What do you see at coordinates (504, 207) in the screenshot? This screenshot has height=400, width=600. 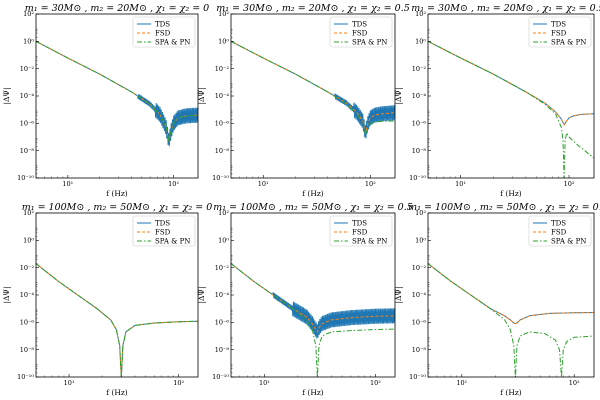 I see `panel-title: m₁ = 100M⊙ , m₂ = 50M⊙ , χ₁ = χ₂ = 0.99` at bounding box center [504, 207].